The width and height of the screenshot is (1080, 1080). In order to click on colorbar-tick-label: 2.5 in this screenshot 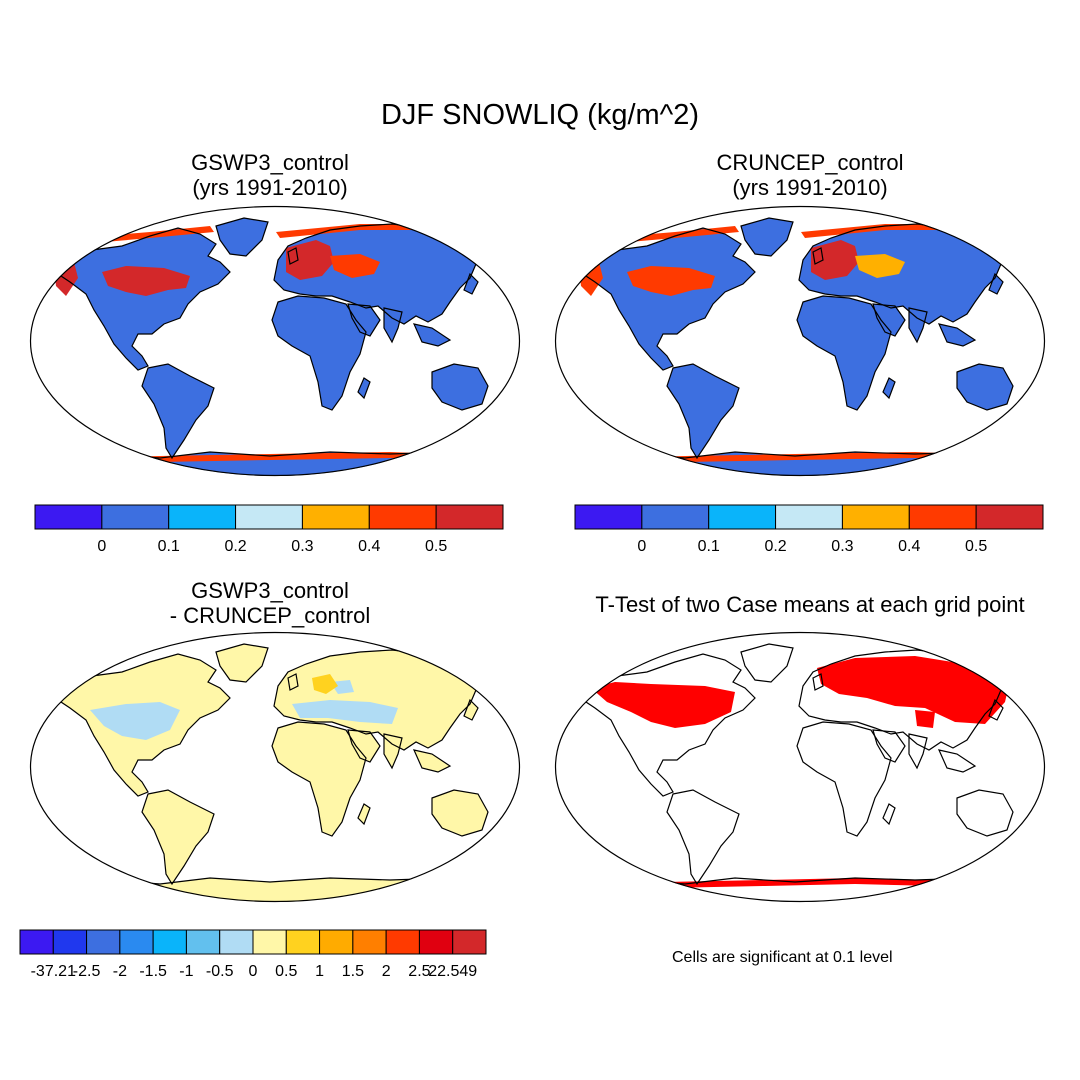, I will do `click(419, 971)`.